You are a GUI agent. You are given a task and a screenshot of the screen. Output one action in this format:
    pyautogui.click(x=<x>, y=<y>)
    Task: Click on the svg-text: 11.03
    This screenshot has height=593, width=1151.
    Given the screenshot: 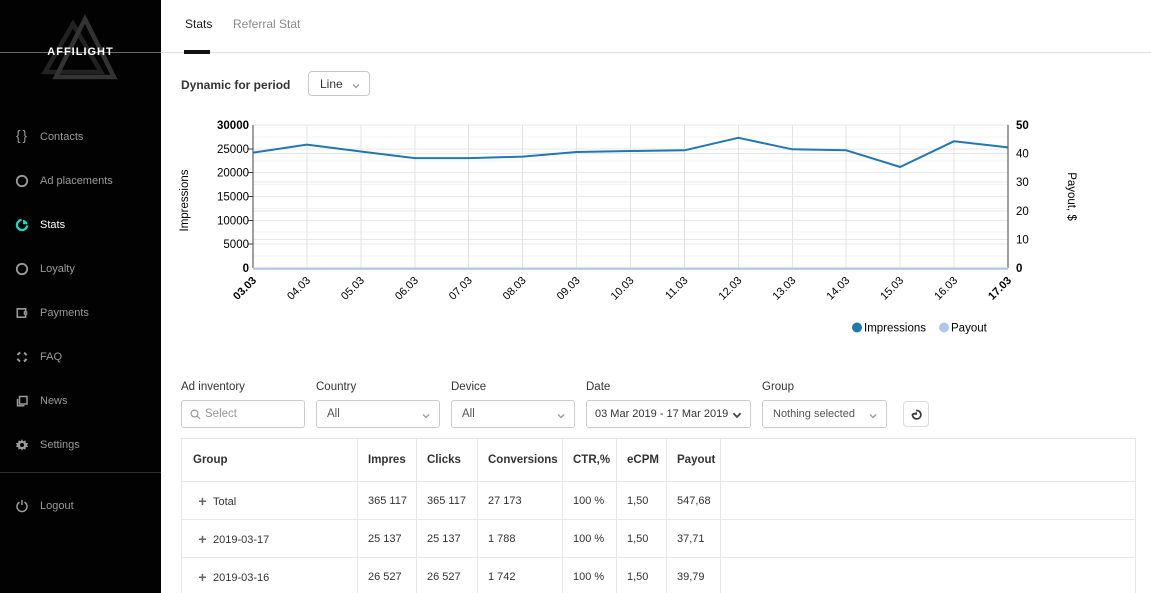 What is the action you would take?
    pyautogui.click(x=676, y=288)
    